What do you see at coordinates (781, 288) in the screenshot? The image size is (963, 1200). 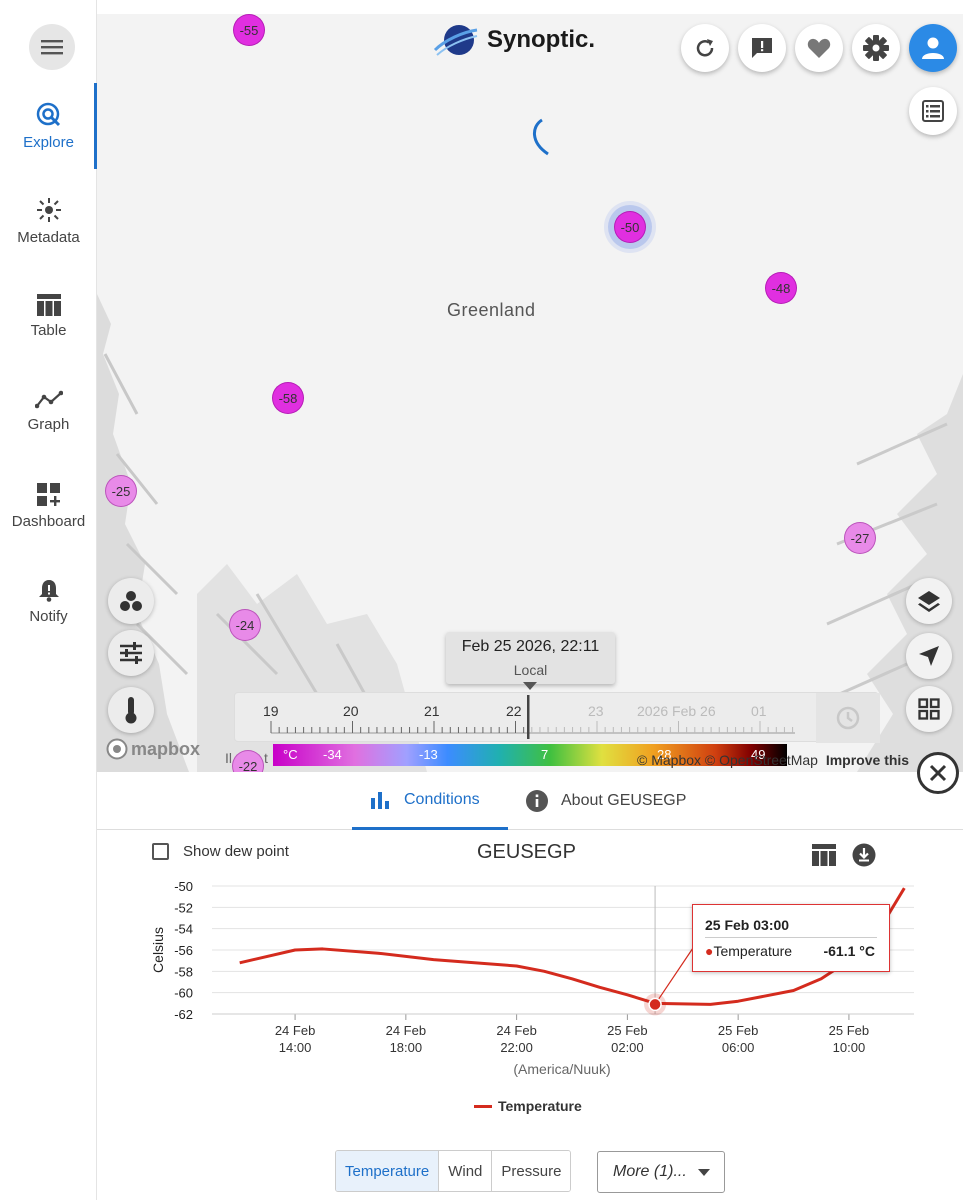 I see `station-marker: -48` at bounding box center [781, 288].